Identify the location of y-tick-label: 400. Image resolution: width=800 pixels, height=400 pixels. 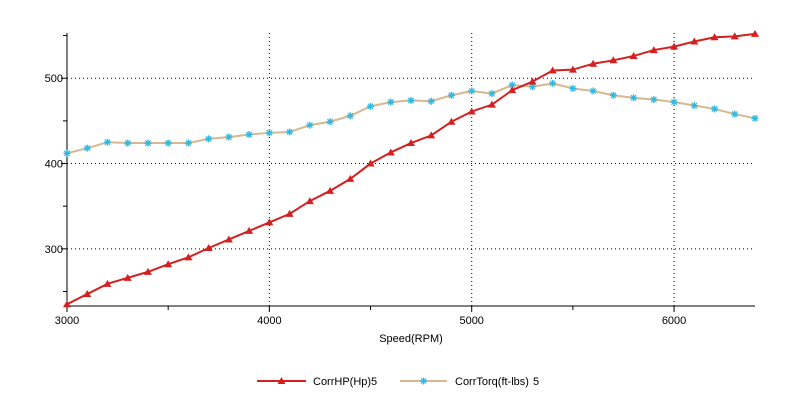
(54, 165).